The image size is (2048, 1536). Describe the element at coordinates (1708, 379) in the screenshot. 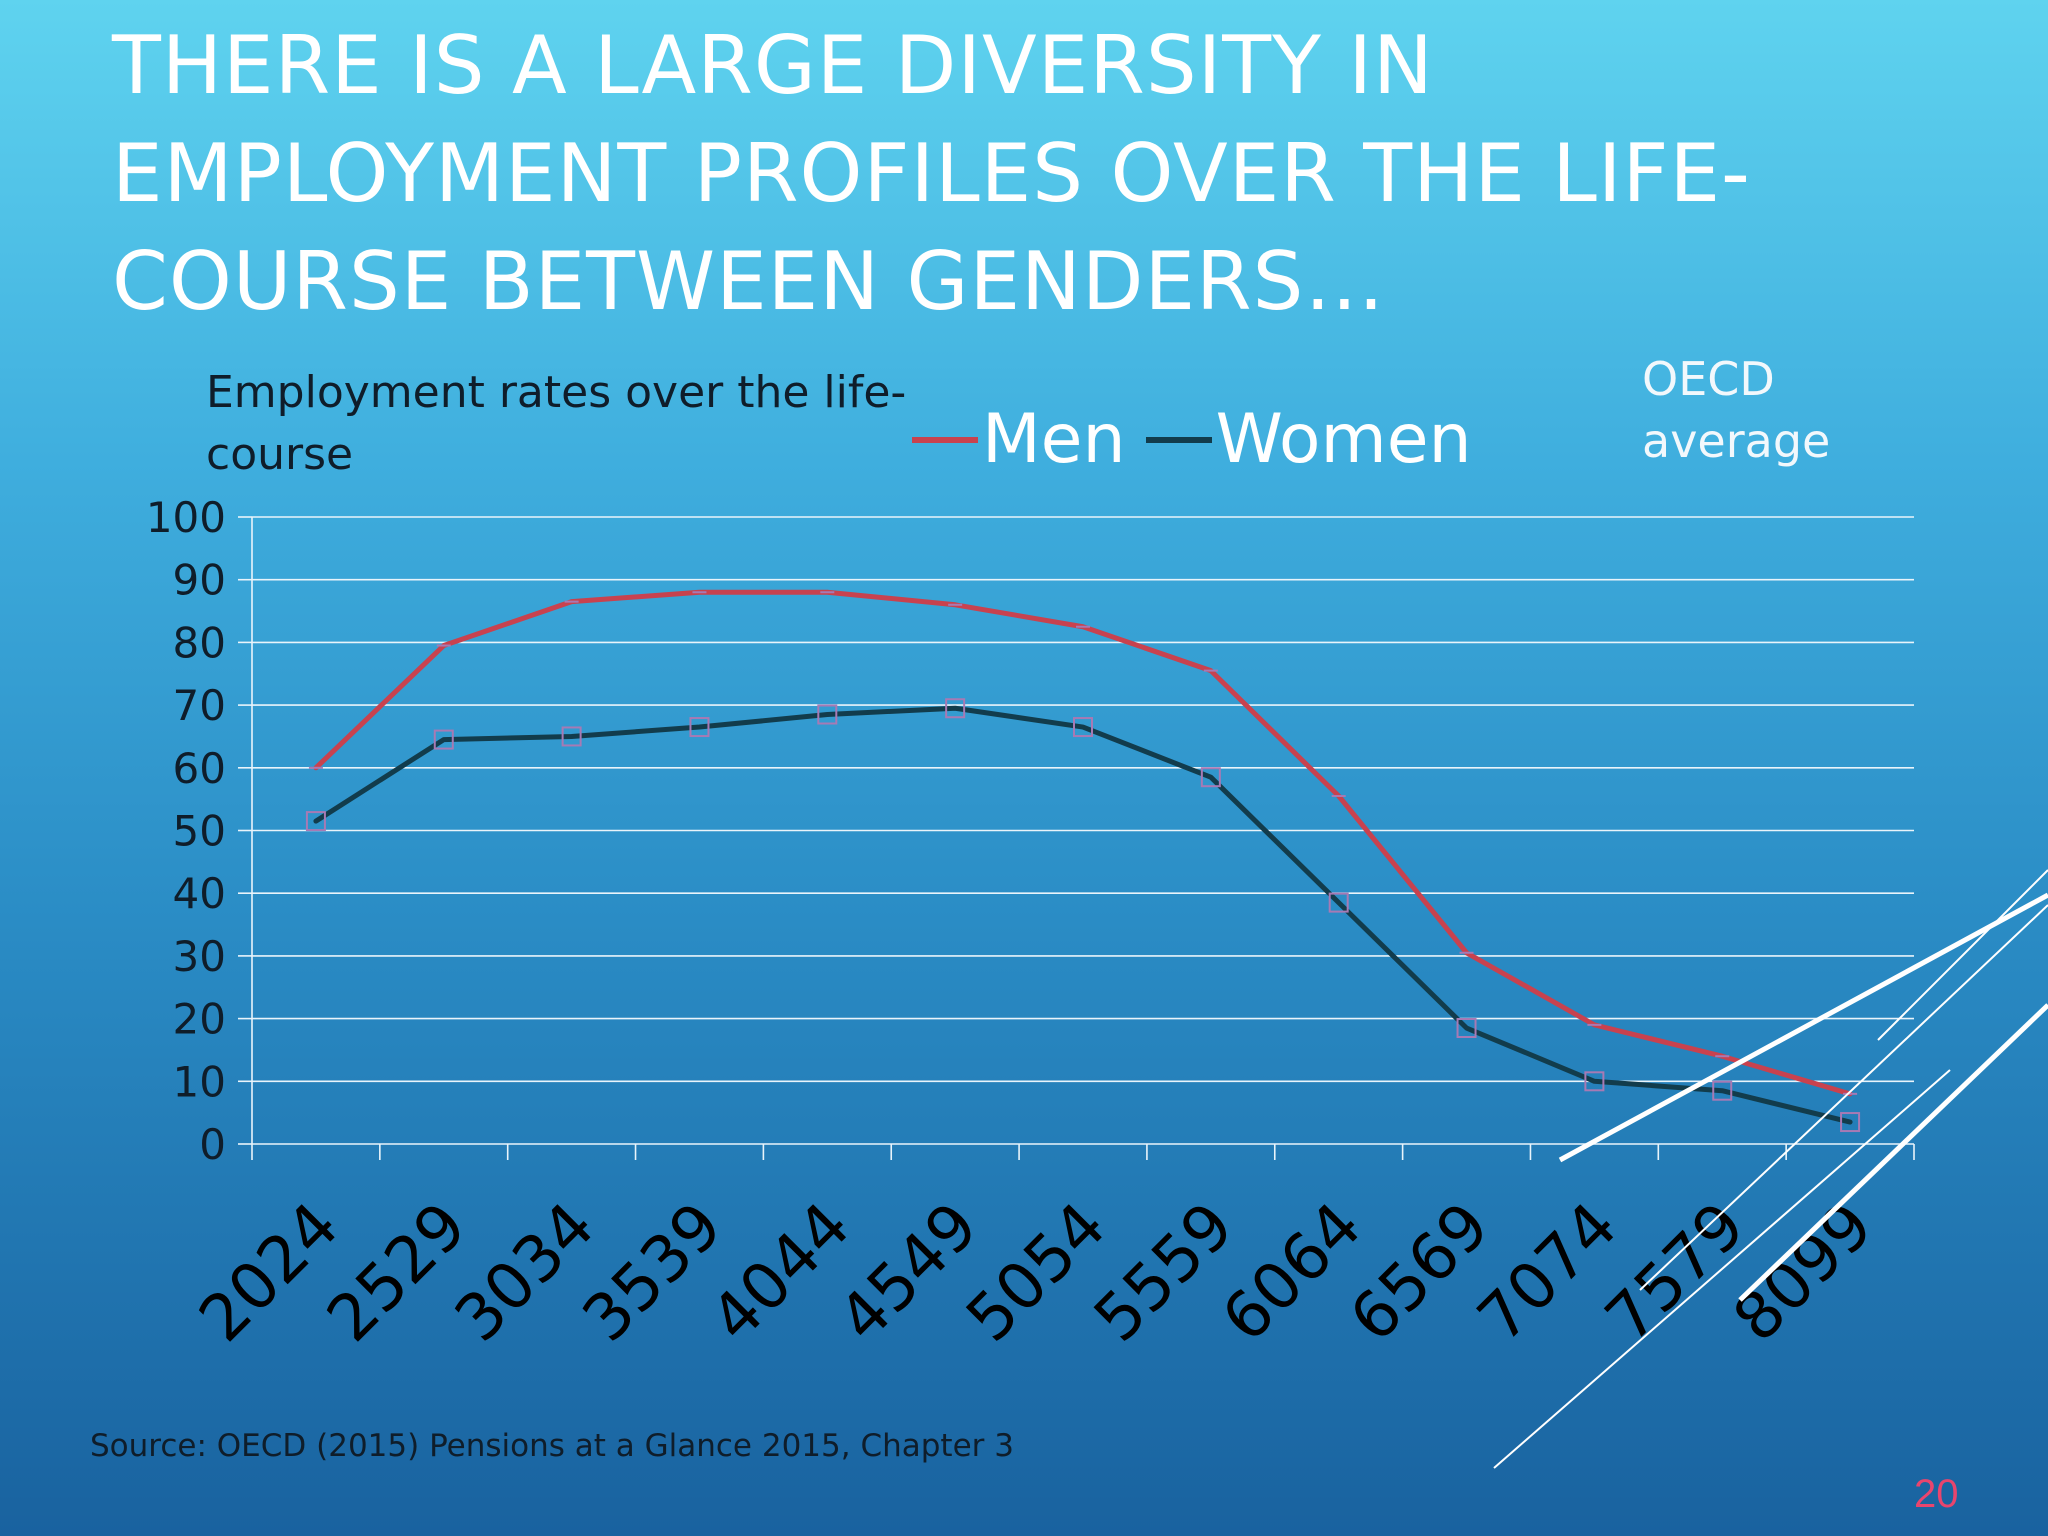

I see `region-label-line1: OECD` at that location.